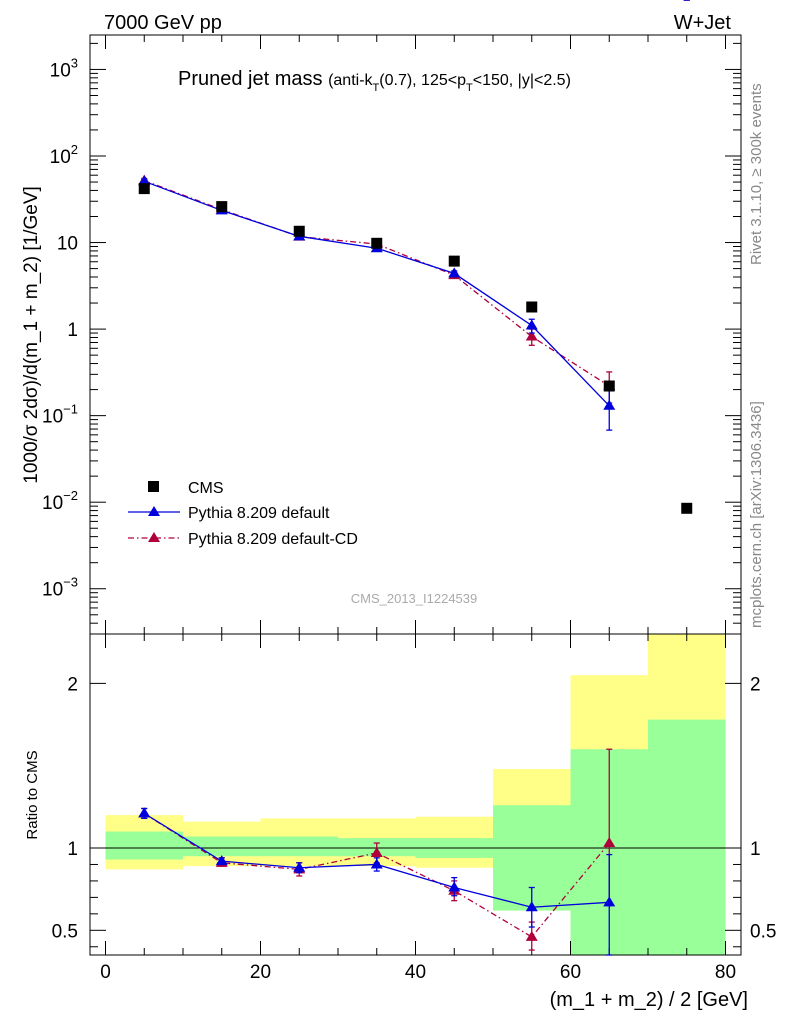 The width and height of the screenshot is (786, 1024). Describe the element at coordinates (260, 972) in the screenshot. I see `x-tick-label: 20` at that location.